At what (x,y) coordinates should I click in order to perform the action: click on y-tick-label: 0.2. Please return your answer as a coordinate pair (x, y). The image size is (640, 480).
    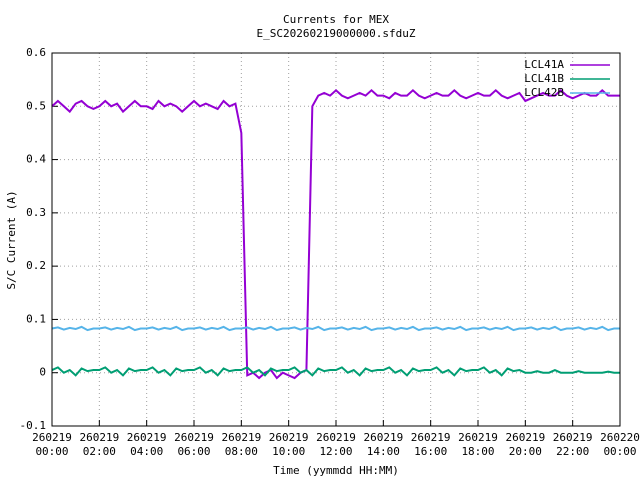
    Looking at the image, I should click on (36, 265).